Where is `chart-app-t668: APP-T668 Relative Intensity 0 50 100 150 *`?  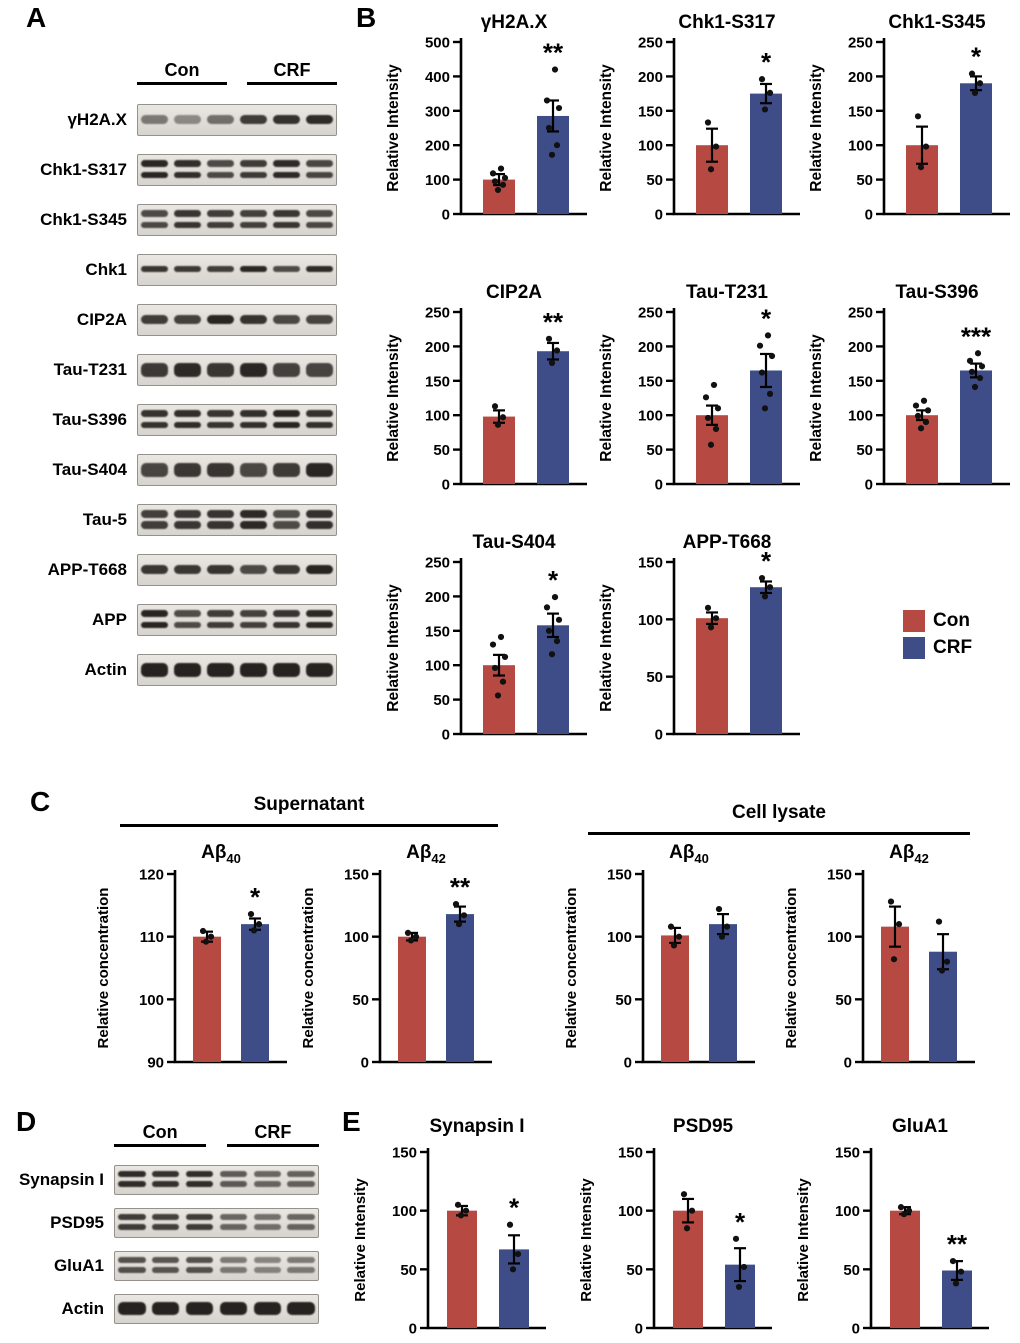
chart-app-t668: APP-T668 Relative Intensity 0 50 100 150 * is located at coordinates (703, 648).